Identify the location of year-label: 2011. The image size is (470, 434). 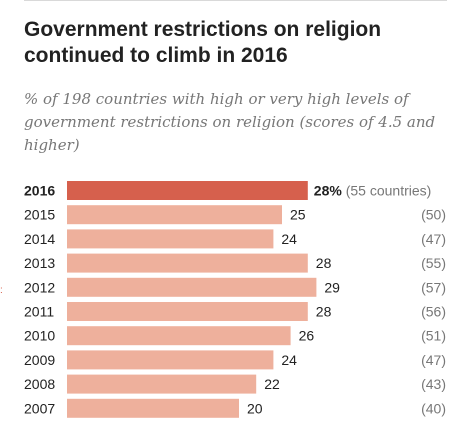
(39, 312).